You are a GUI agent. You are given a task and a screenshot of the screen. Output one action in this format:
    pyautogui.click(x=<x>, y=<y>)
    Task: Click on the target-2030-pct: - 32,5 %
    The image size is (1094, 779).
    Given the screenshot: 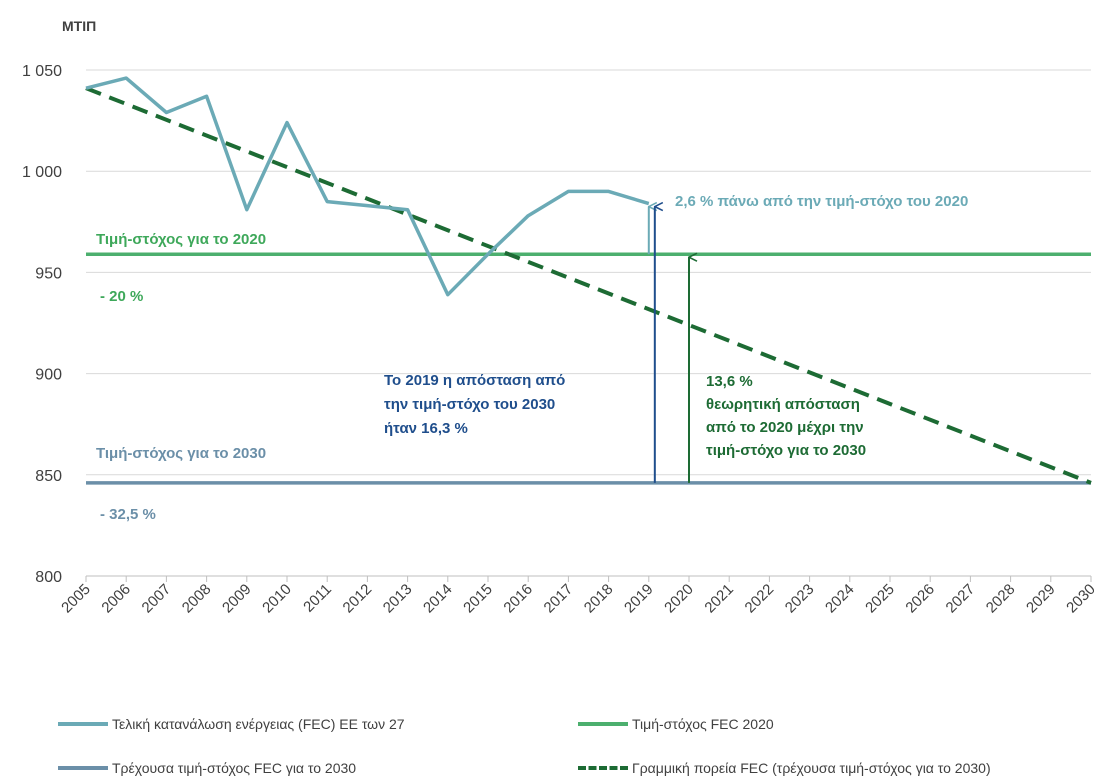 What is the action you would take?
    pyautogui.click(x=128, y=514)
    